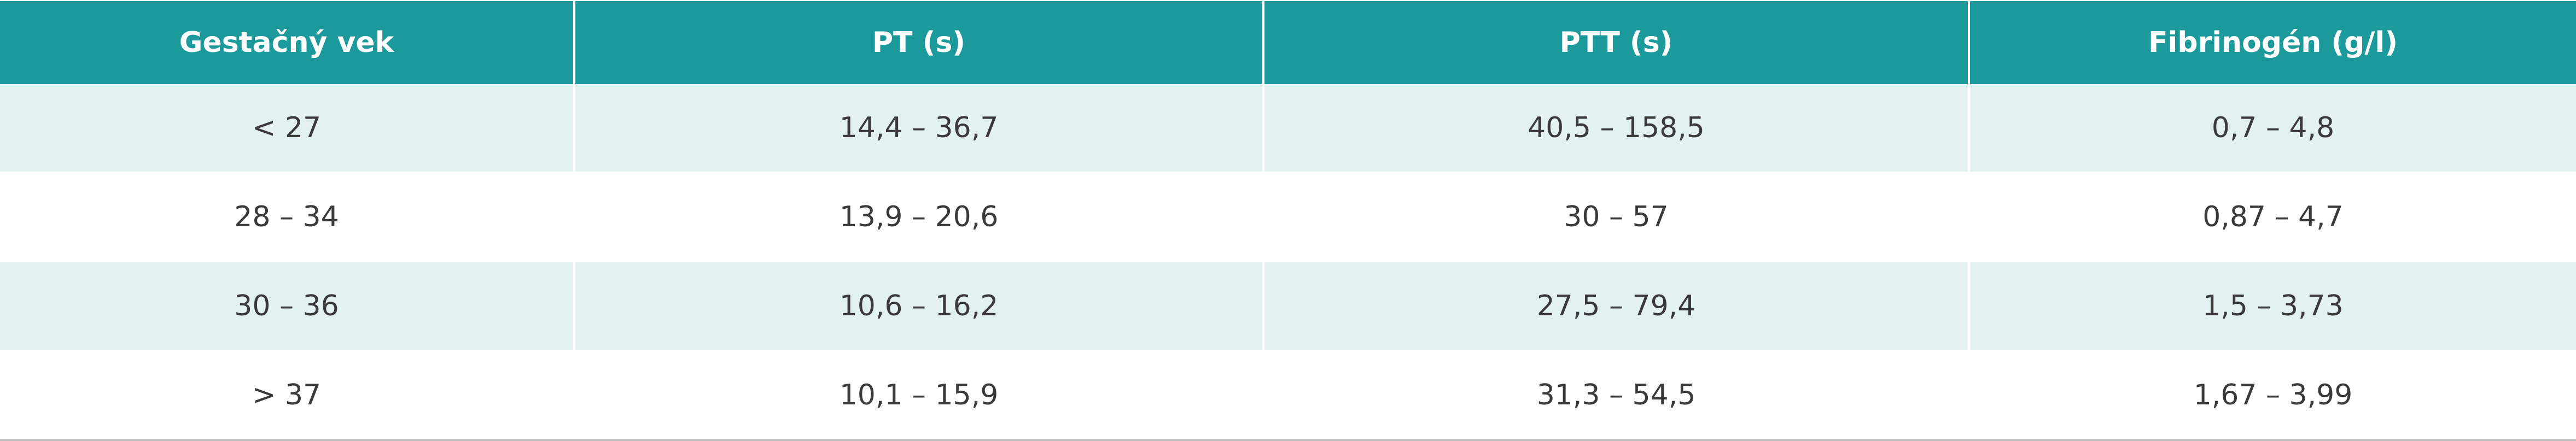 The width and height of the screenshot is (2576, 441). I want to click on table-cell: 27,5 – 79,4, so click(1616, 306).